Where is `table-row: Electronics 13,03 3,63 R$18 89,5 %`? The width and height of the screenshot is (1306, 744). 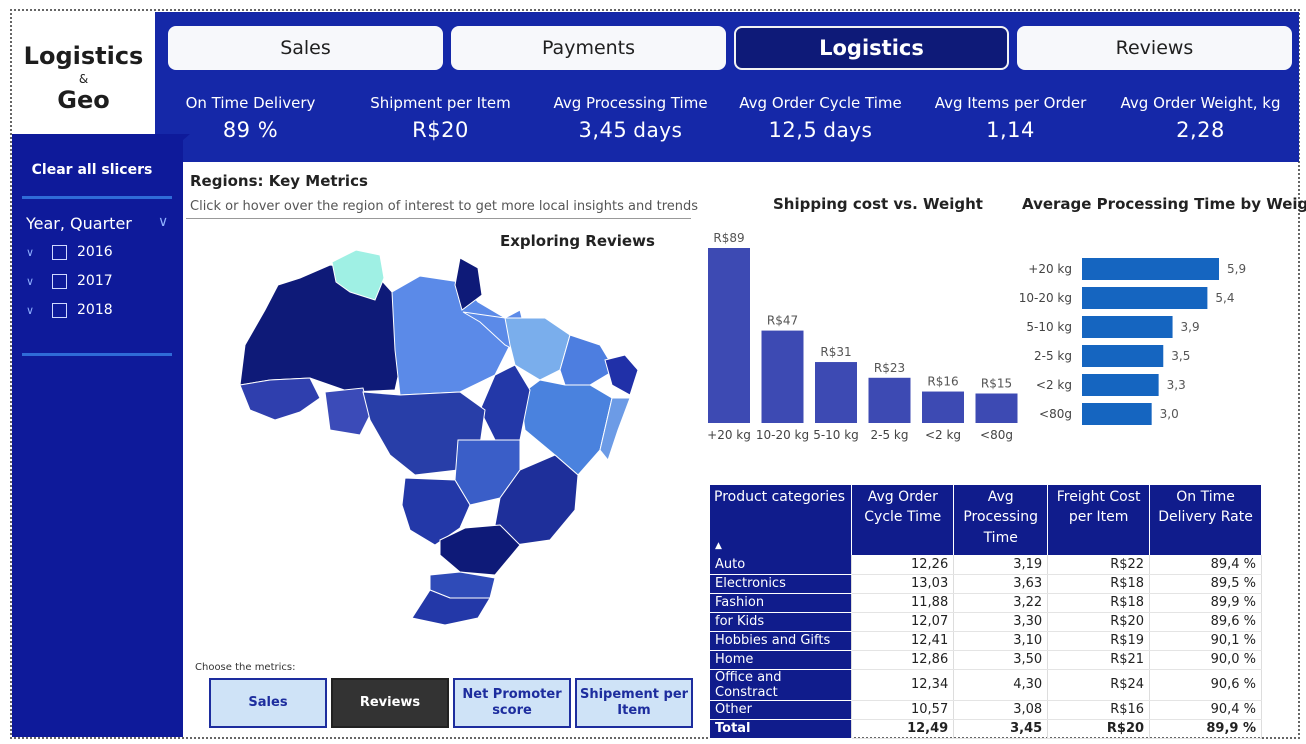 table-row: Electronics 13,03 3,63 R$18 89,5 % is located at coordinates (986, 584).